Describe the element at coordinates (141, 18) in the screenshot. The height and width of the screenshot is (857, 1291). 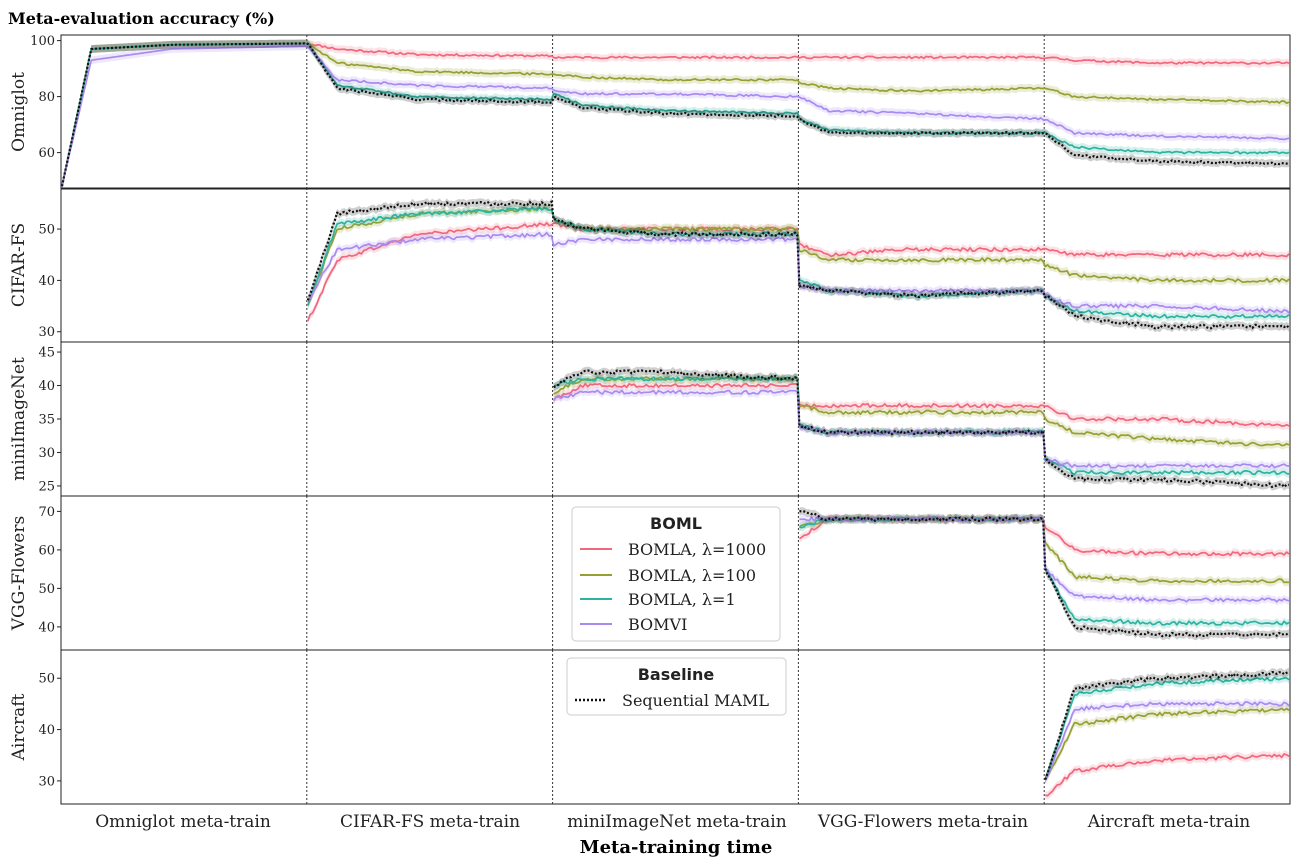
I see `chart-title: Meta-evaluation accuracy (%)` at that location.